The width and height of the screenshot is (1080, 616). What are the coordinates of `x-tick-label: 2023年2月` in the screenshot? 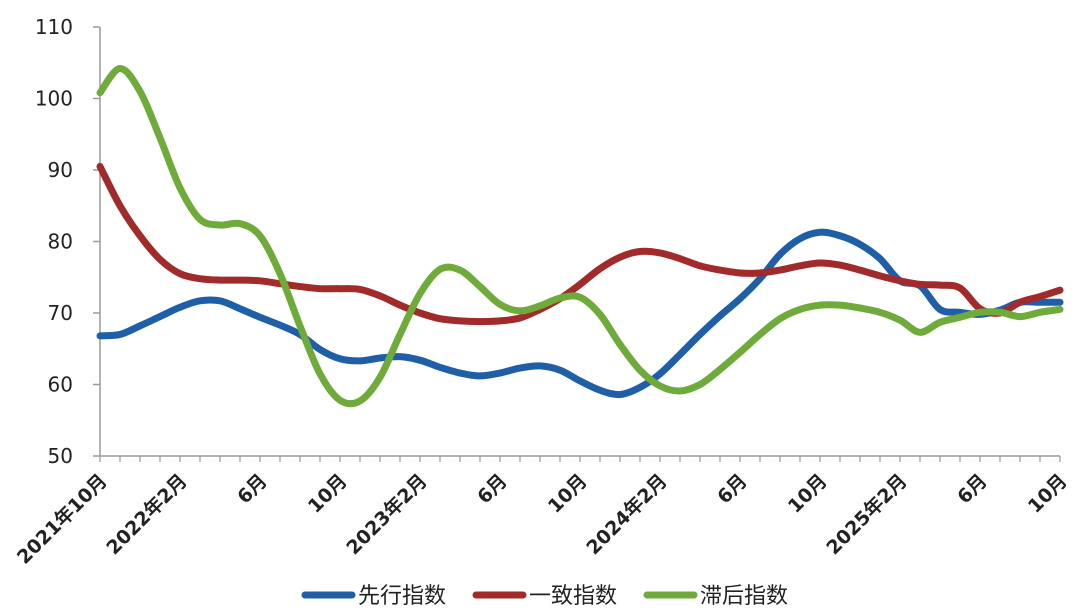 It's located at (387, 514).